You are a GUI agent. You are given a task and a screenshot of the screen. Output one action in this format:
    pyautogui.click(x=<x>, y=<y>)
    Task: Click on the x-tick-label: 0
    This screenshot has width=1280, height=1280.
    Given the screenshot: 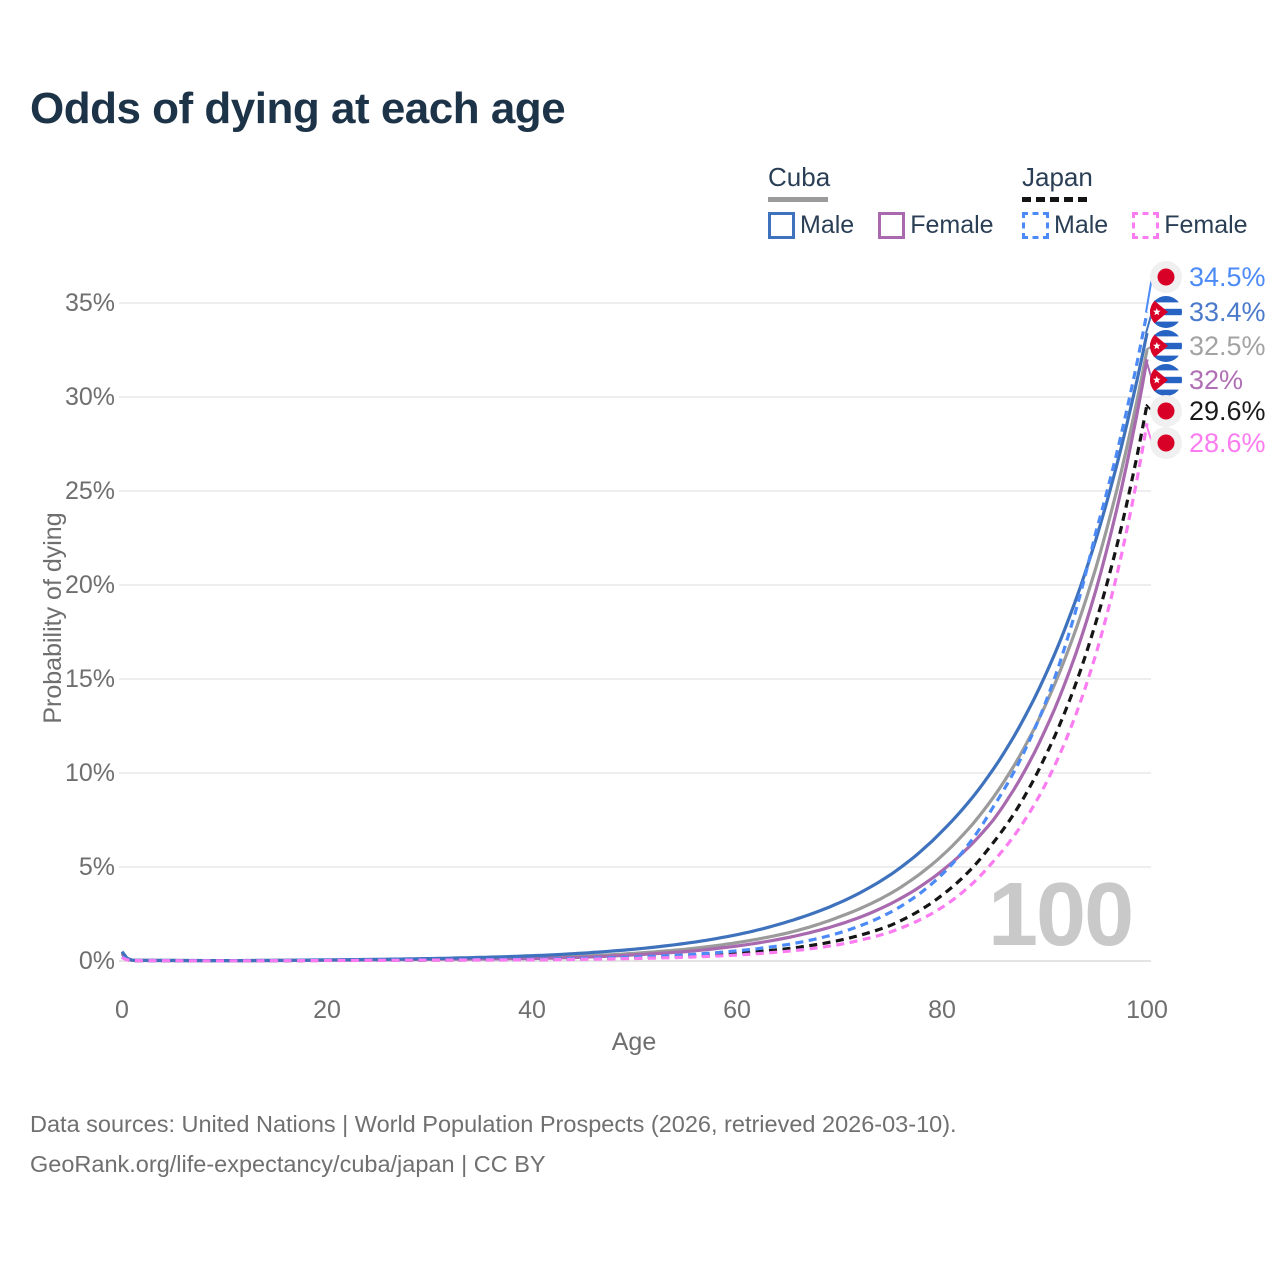 What is the action you would take?
    pyautogui.click(x=122, y=1010)
    